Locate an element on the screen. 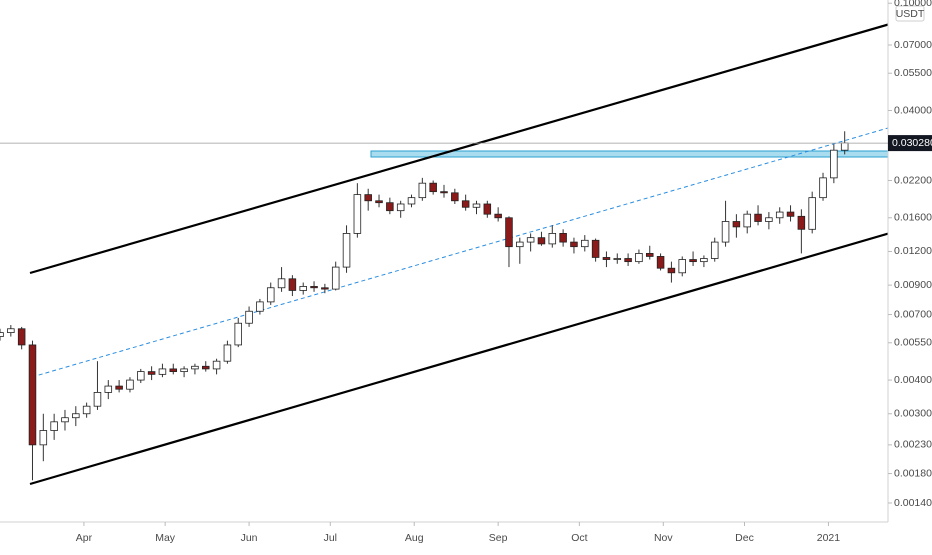 The image size is (932, 555). x-tick-label: May is located at coordinates (165, 538).